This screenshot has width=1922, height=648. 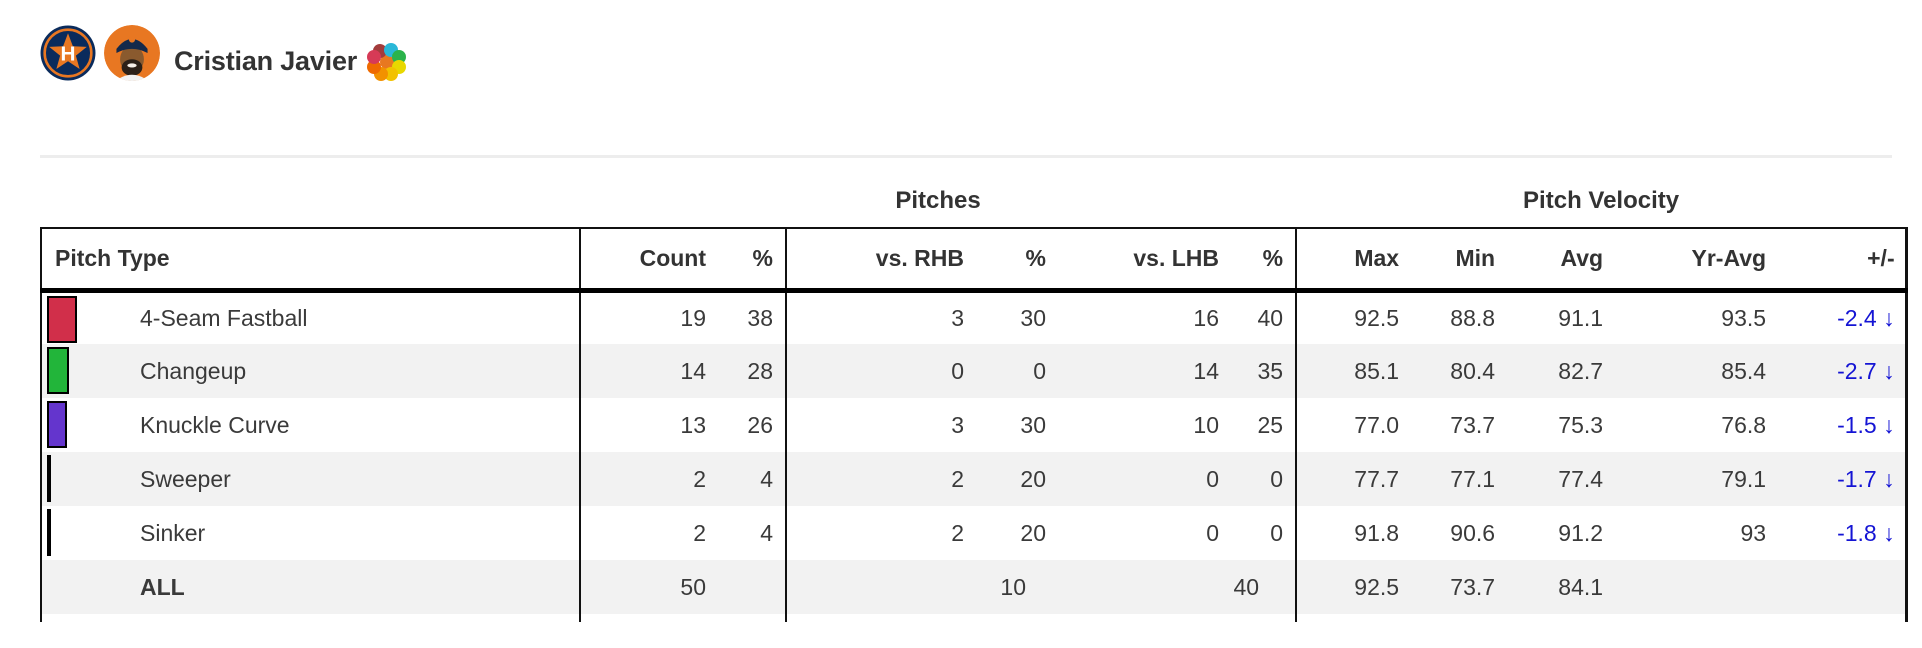 What do you see at coordinates (1142, 371) in the screenshot?
I see `cell-lhb: 14` at bounding box center [1142, 371].